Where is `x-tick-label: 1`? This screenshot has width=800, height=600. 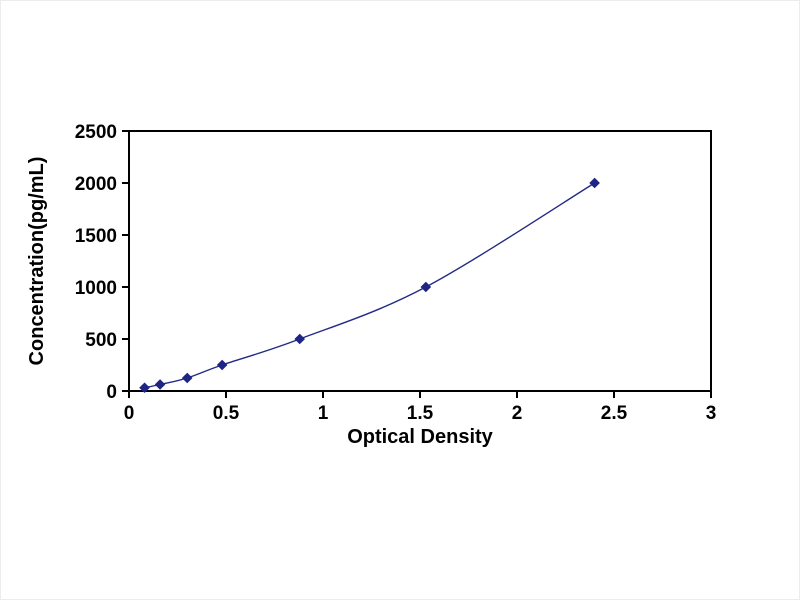 x-tick-label: 1 is located at coordinates (323, 413).